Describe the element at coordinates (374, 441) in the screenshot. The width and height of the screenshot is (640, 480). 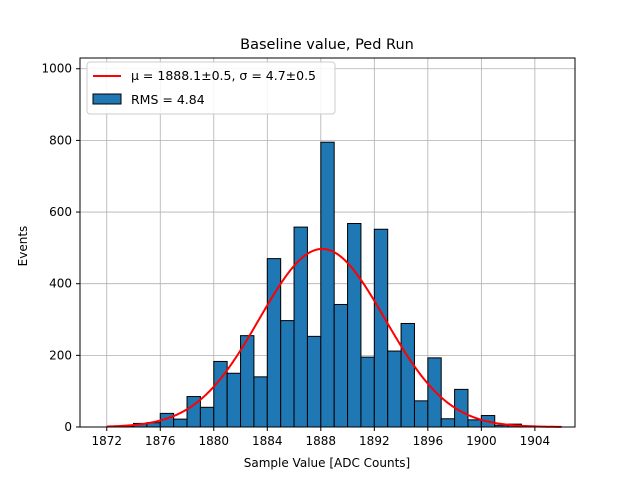
I see `x-tick-label: 1892` at that location.